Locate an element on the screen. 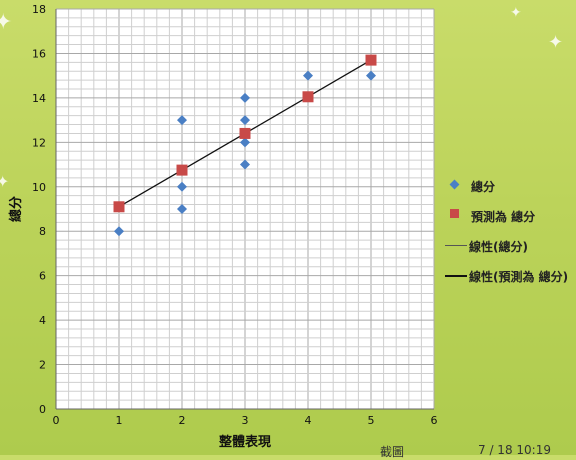 The image size is (576, 460). legend-item-predicted: 預測為 總分 is located at coordinates (510, 221).